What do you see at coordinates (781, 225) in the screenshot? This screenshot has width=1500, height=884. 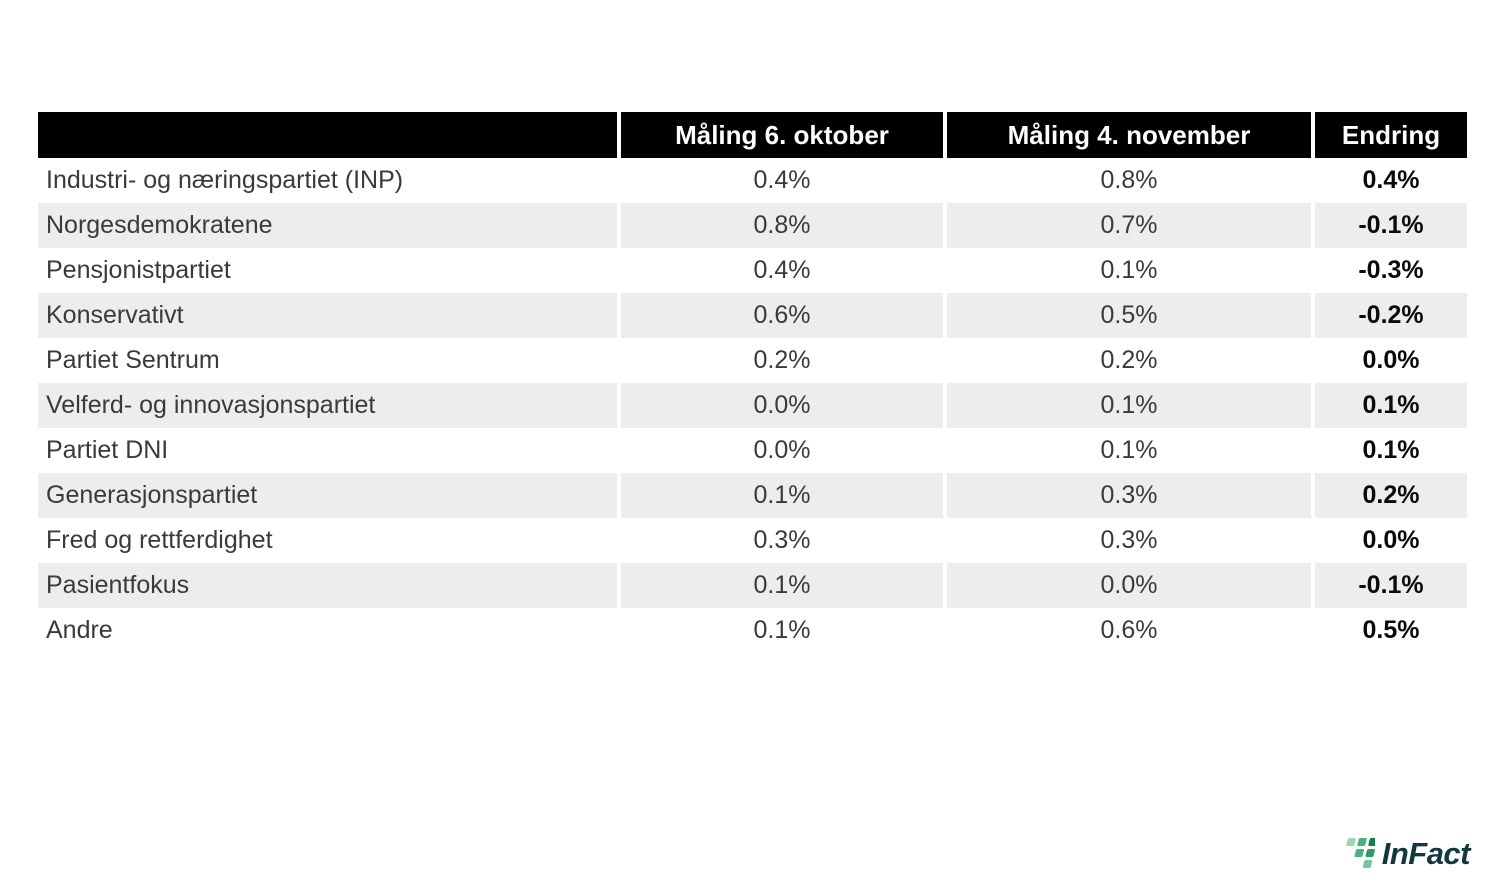 I see `oct-value-cell: 0.8%` at bounding box center [781, 225].